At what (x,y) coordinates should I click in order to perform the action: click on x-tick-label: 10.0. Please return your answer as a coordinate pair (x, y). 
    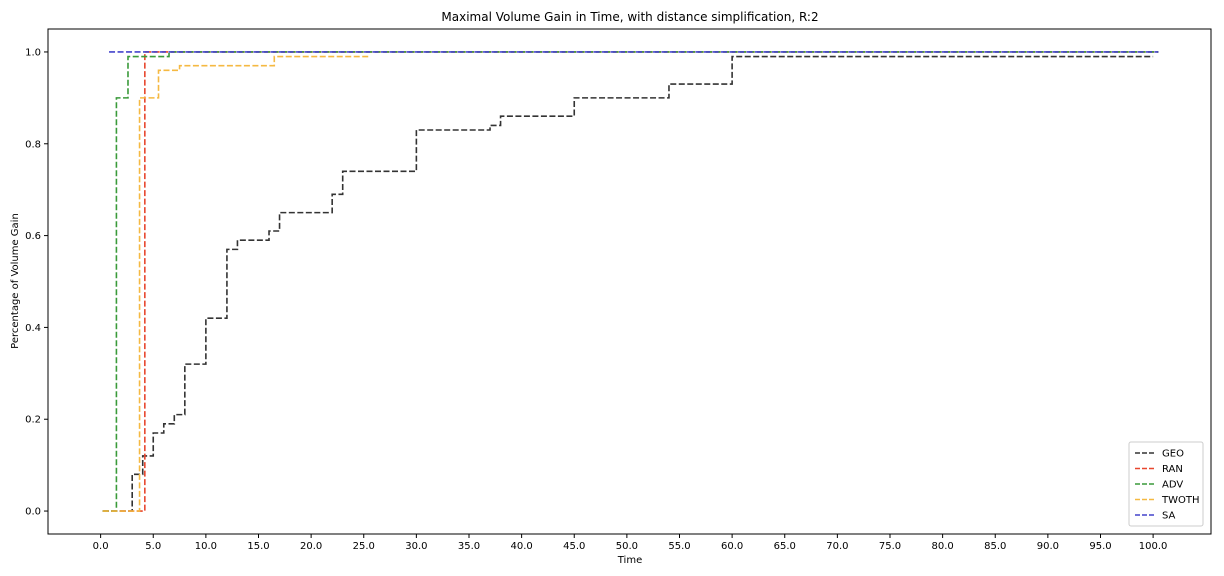
    Looking at the image, I should click on (206, 546).